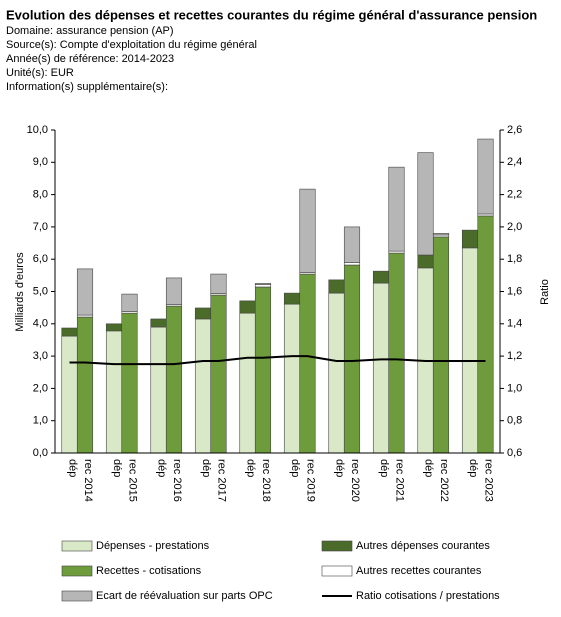  Describe the element at coordinates (428, 596) in the screenshot. I see `legend-label: Ratio cotisations / prestations` at that location.